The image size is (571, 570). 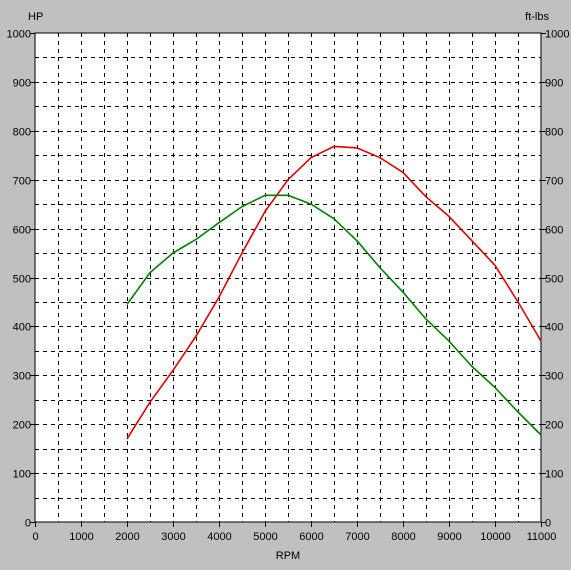 I want to click on x-tick-label: 5000, so click(x=265, y=537).